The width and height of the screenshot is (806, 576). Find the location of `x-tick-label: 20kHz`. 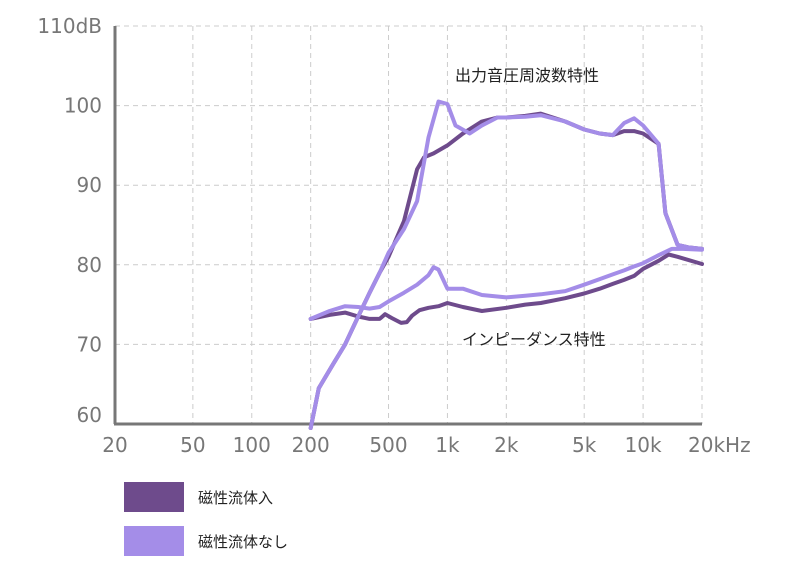

x-tick-label: 20kHz is located at coordinates (719, 445).